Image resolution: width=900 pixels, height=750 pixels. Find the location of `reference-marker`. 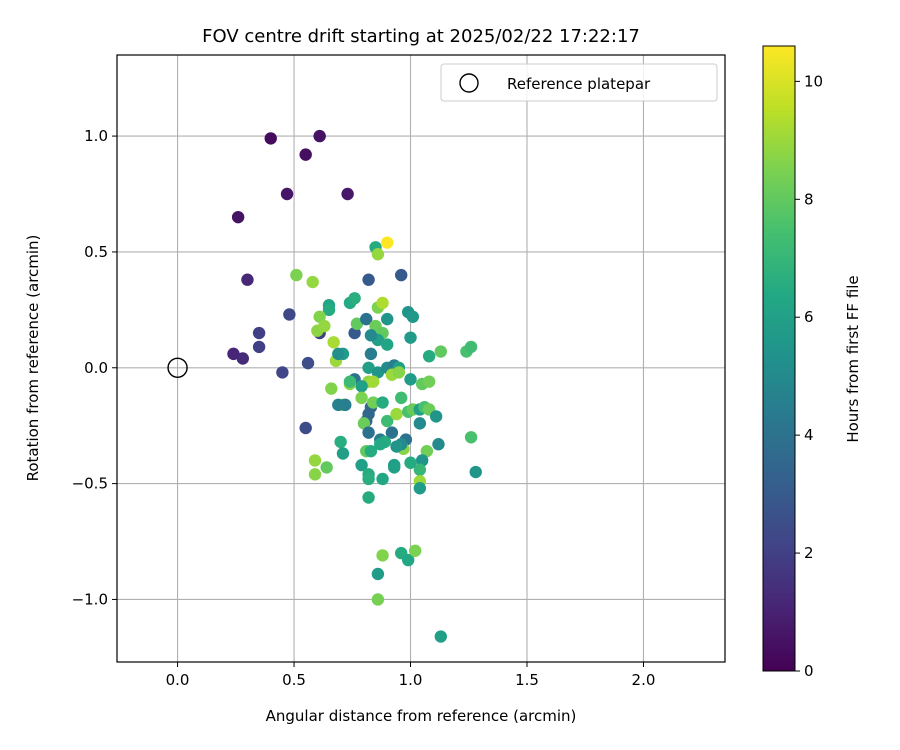

reference-marker is located at coordinates (177, 367).